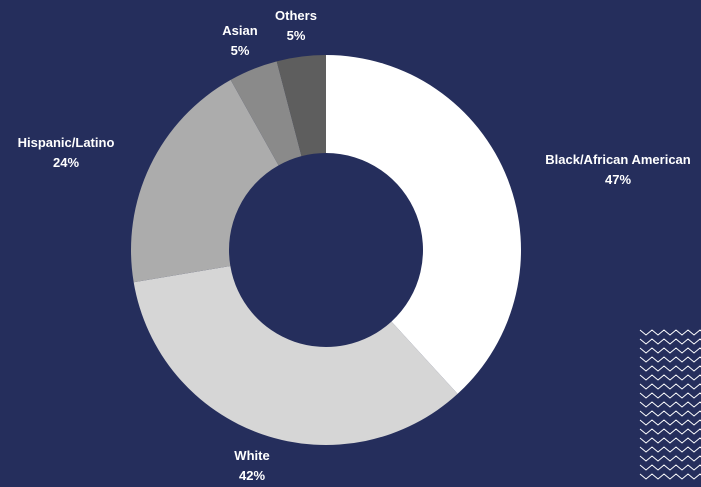 This screenshot has height=487, width=701. Describe the element at coordinates (239, 30) in the screenshot. I see `slice-label: Asian` at that location.